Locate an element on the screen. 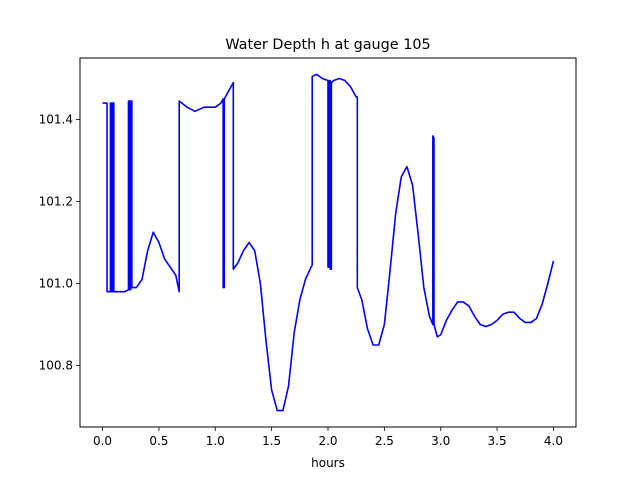 The image size is (640, 480). x-tick-label: 0.5 is located at coordinates (158, 441).